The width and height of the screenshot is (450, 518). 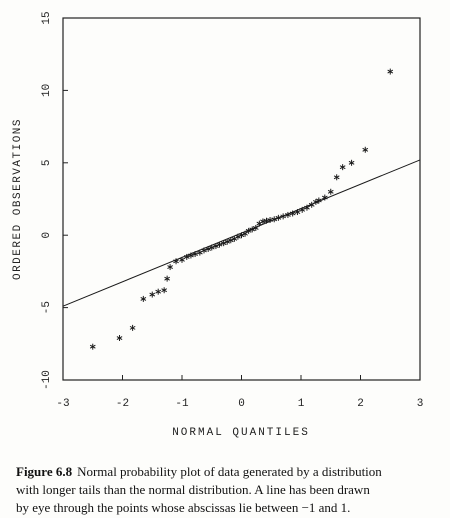 What do you see at coordinates (241, 433) in the screenshot?
I see `x-axis-label: NORMAL QUANTILES` at bounding box center [241, 433].